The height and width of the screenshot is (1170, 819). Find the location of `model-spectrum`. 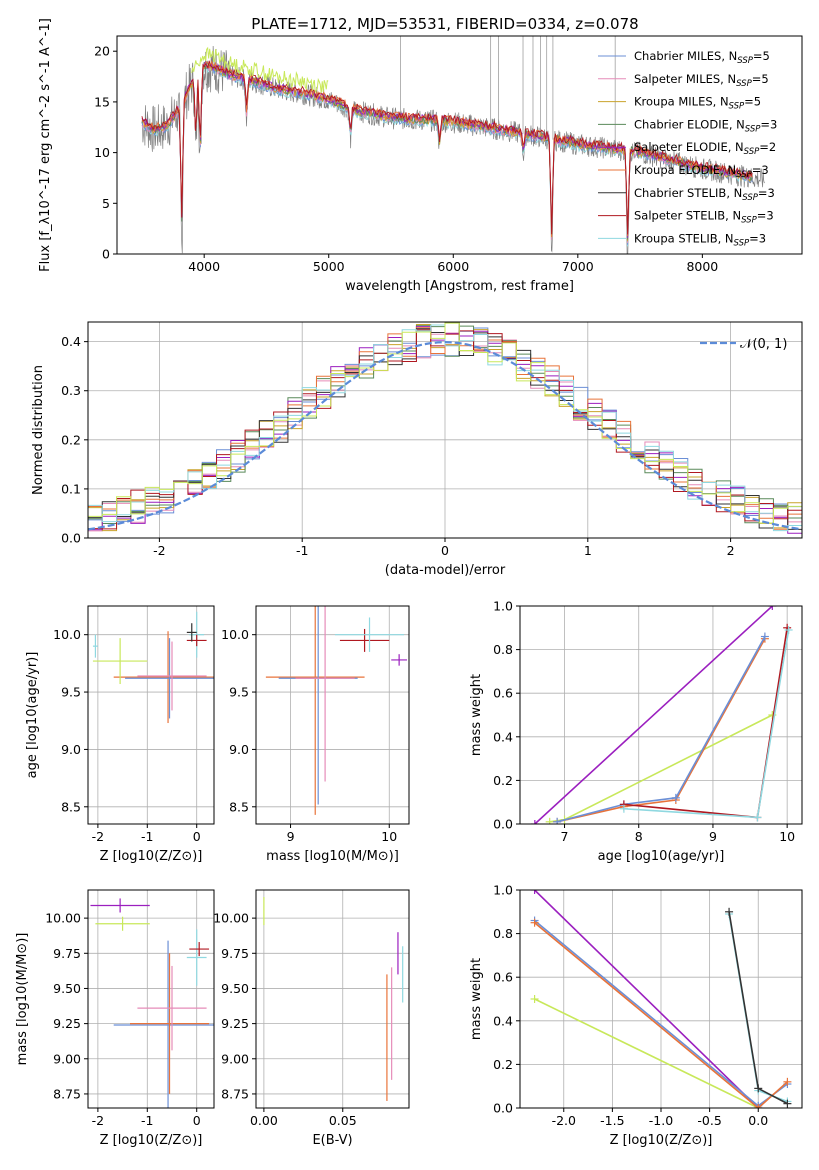

model-spectrum is located at coordinates (447, 148).